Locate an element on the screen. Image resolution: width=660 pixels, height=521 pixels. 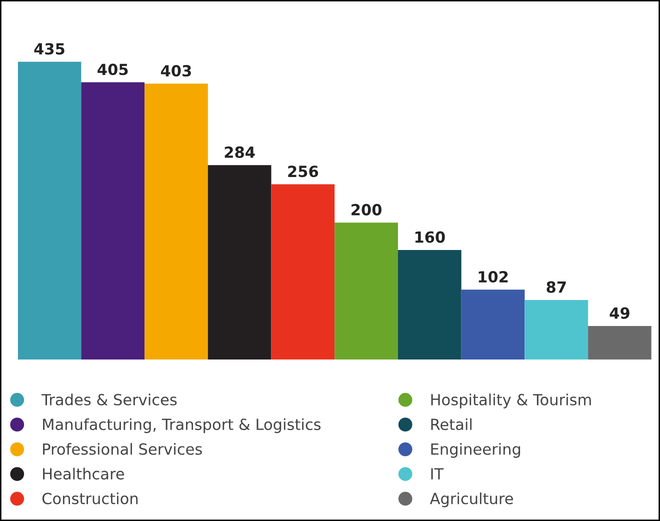
legend-label: Trades & Services is located at coordinates (109, 400).